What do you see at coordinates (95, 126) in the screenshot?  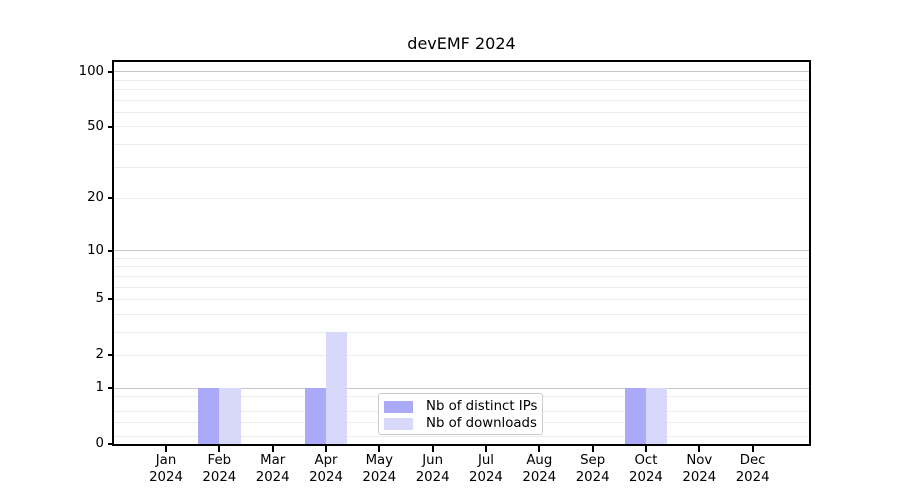 I see `y-tick-label-50: 50` at bounding box center [95, 126].